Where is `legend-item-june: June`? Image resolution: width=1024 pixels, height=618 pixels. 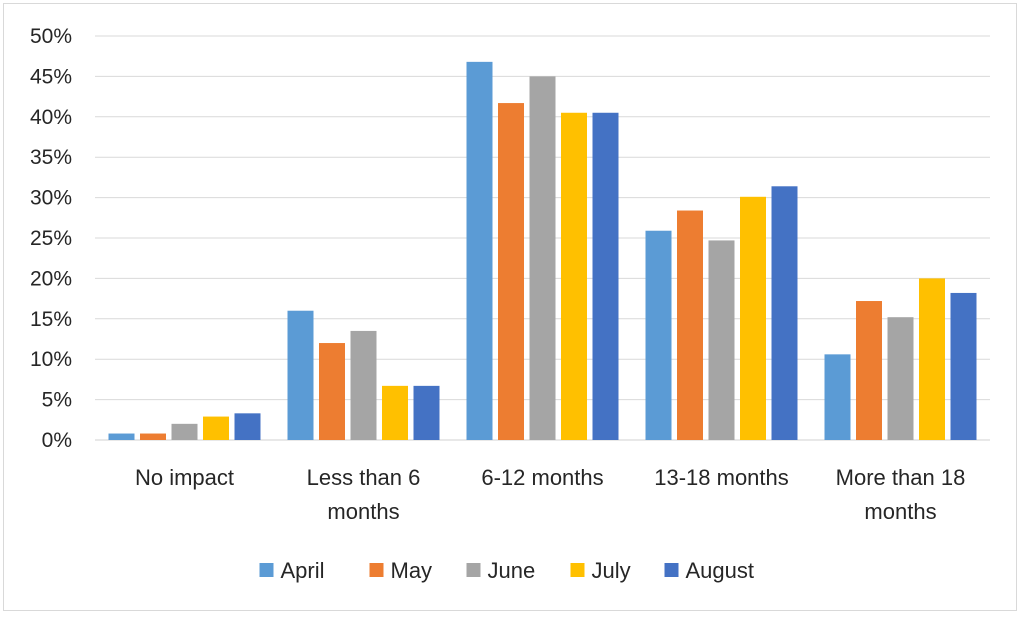
legend-item-june: June is located at coordinates (501, 570).